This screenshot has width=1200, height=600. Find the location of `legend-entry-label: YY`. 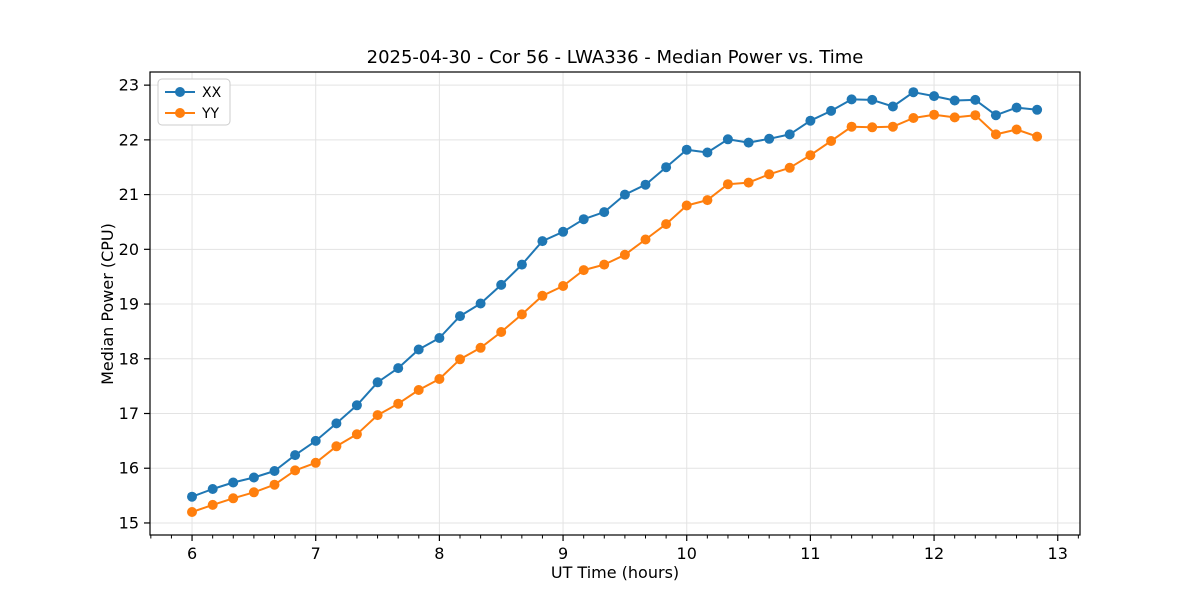

legend-entry-label: YY is located at coordinates (210, 114).